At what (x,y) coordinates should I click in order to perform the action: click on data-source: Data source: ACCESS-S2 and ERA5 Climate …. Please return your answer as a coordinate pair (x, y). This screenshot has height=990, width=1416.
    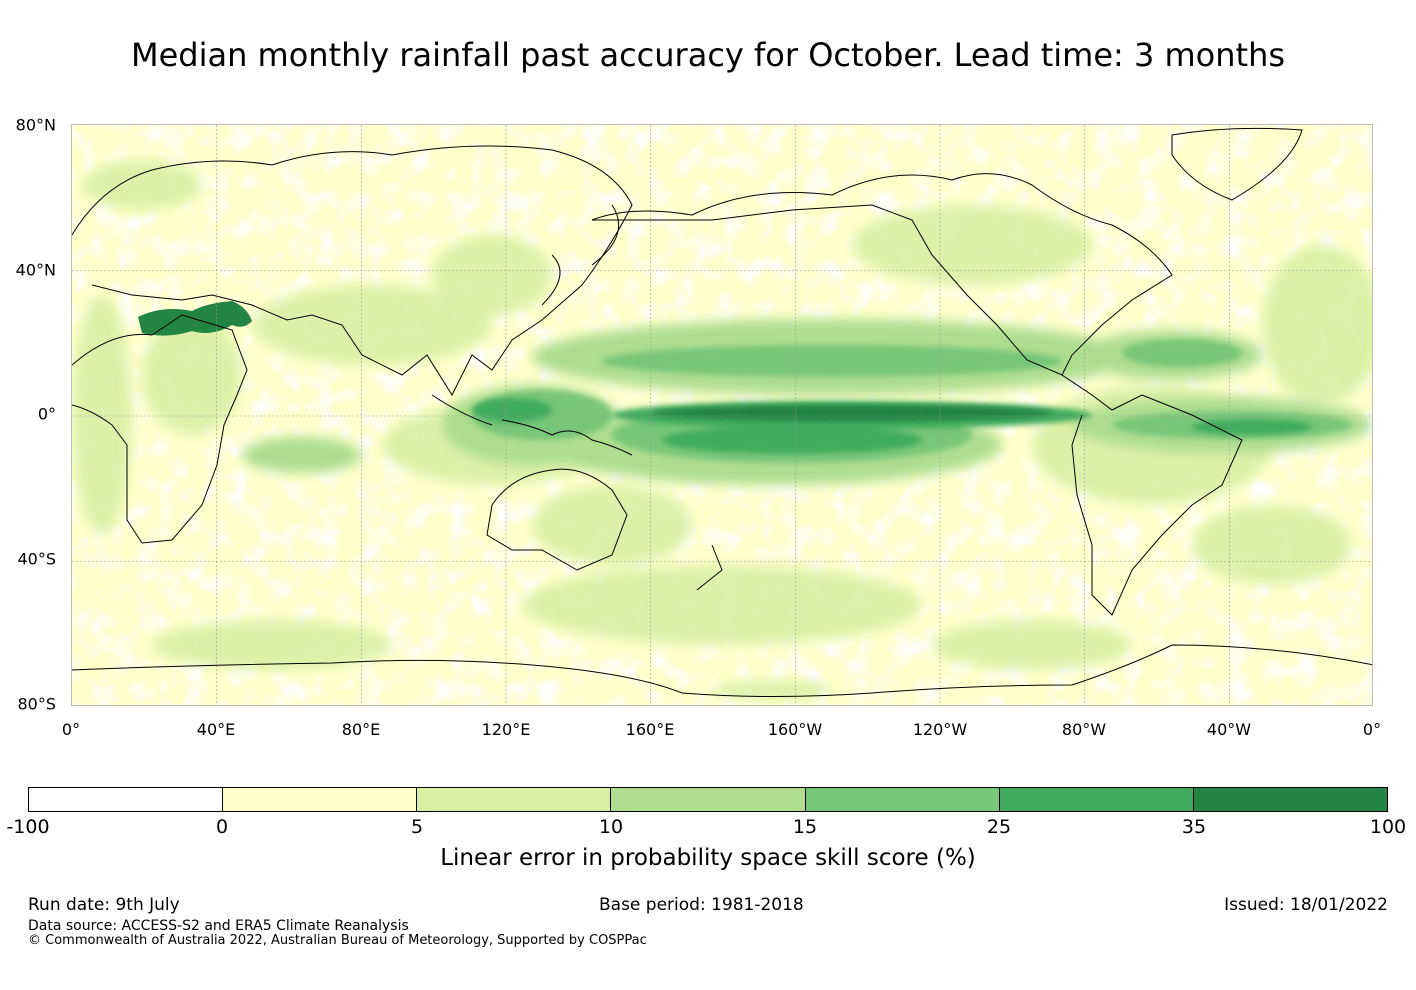
    Looking at the image, I should click on (218, 926).